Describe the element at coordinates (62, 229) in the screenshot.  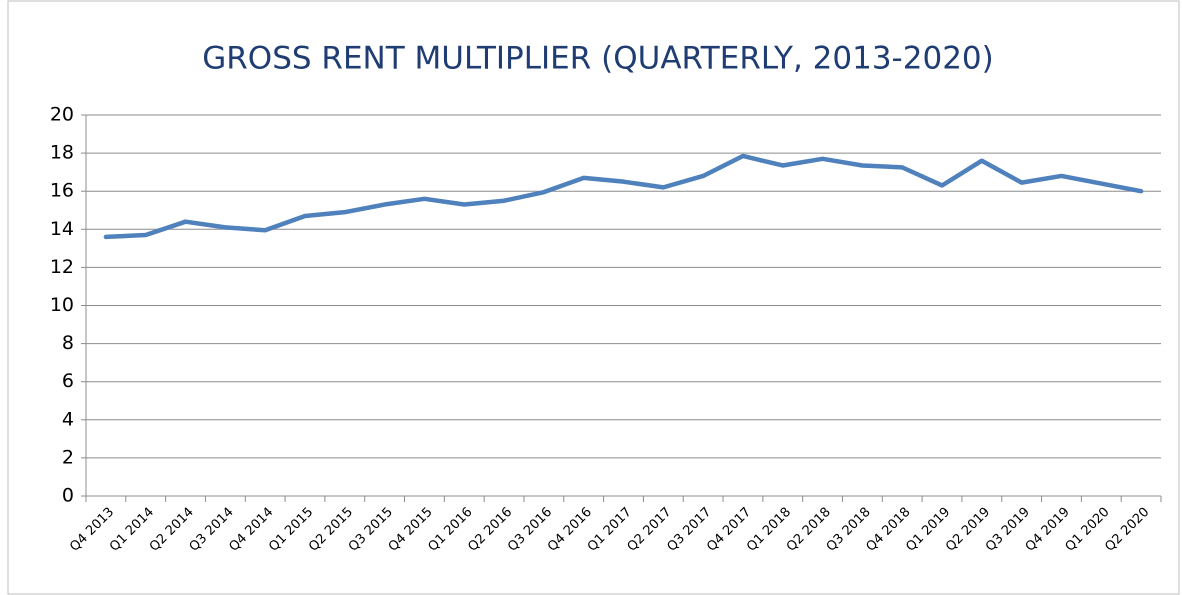
I see `y-tick-label: 14` at that location.